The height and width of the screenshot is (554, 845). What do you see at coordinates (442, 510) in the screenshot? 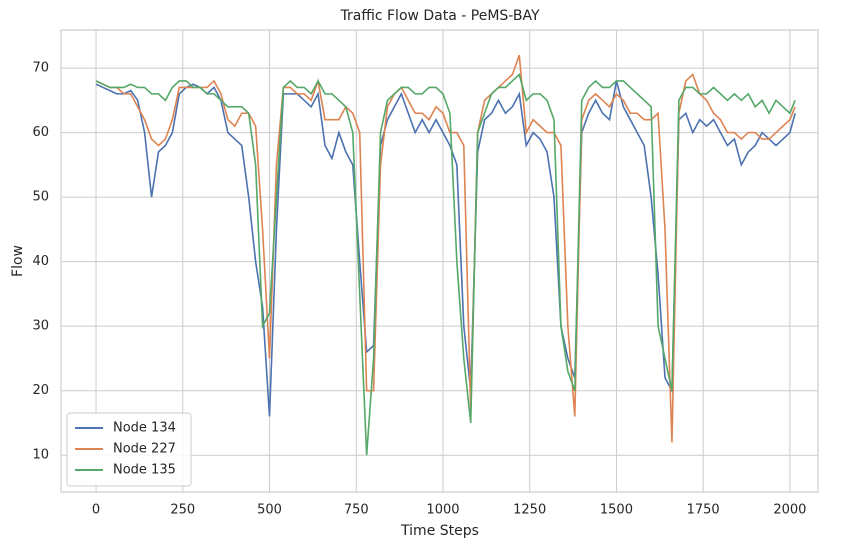
I see `x-tick-label: 1000` at bounding box center [442, 510].